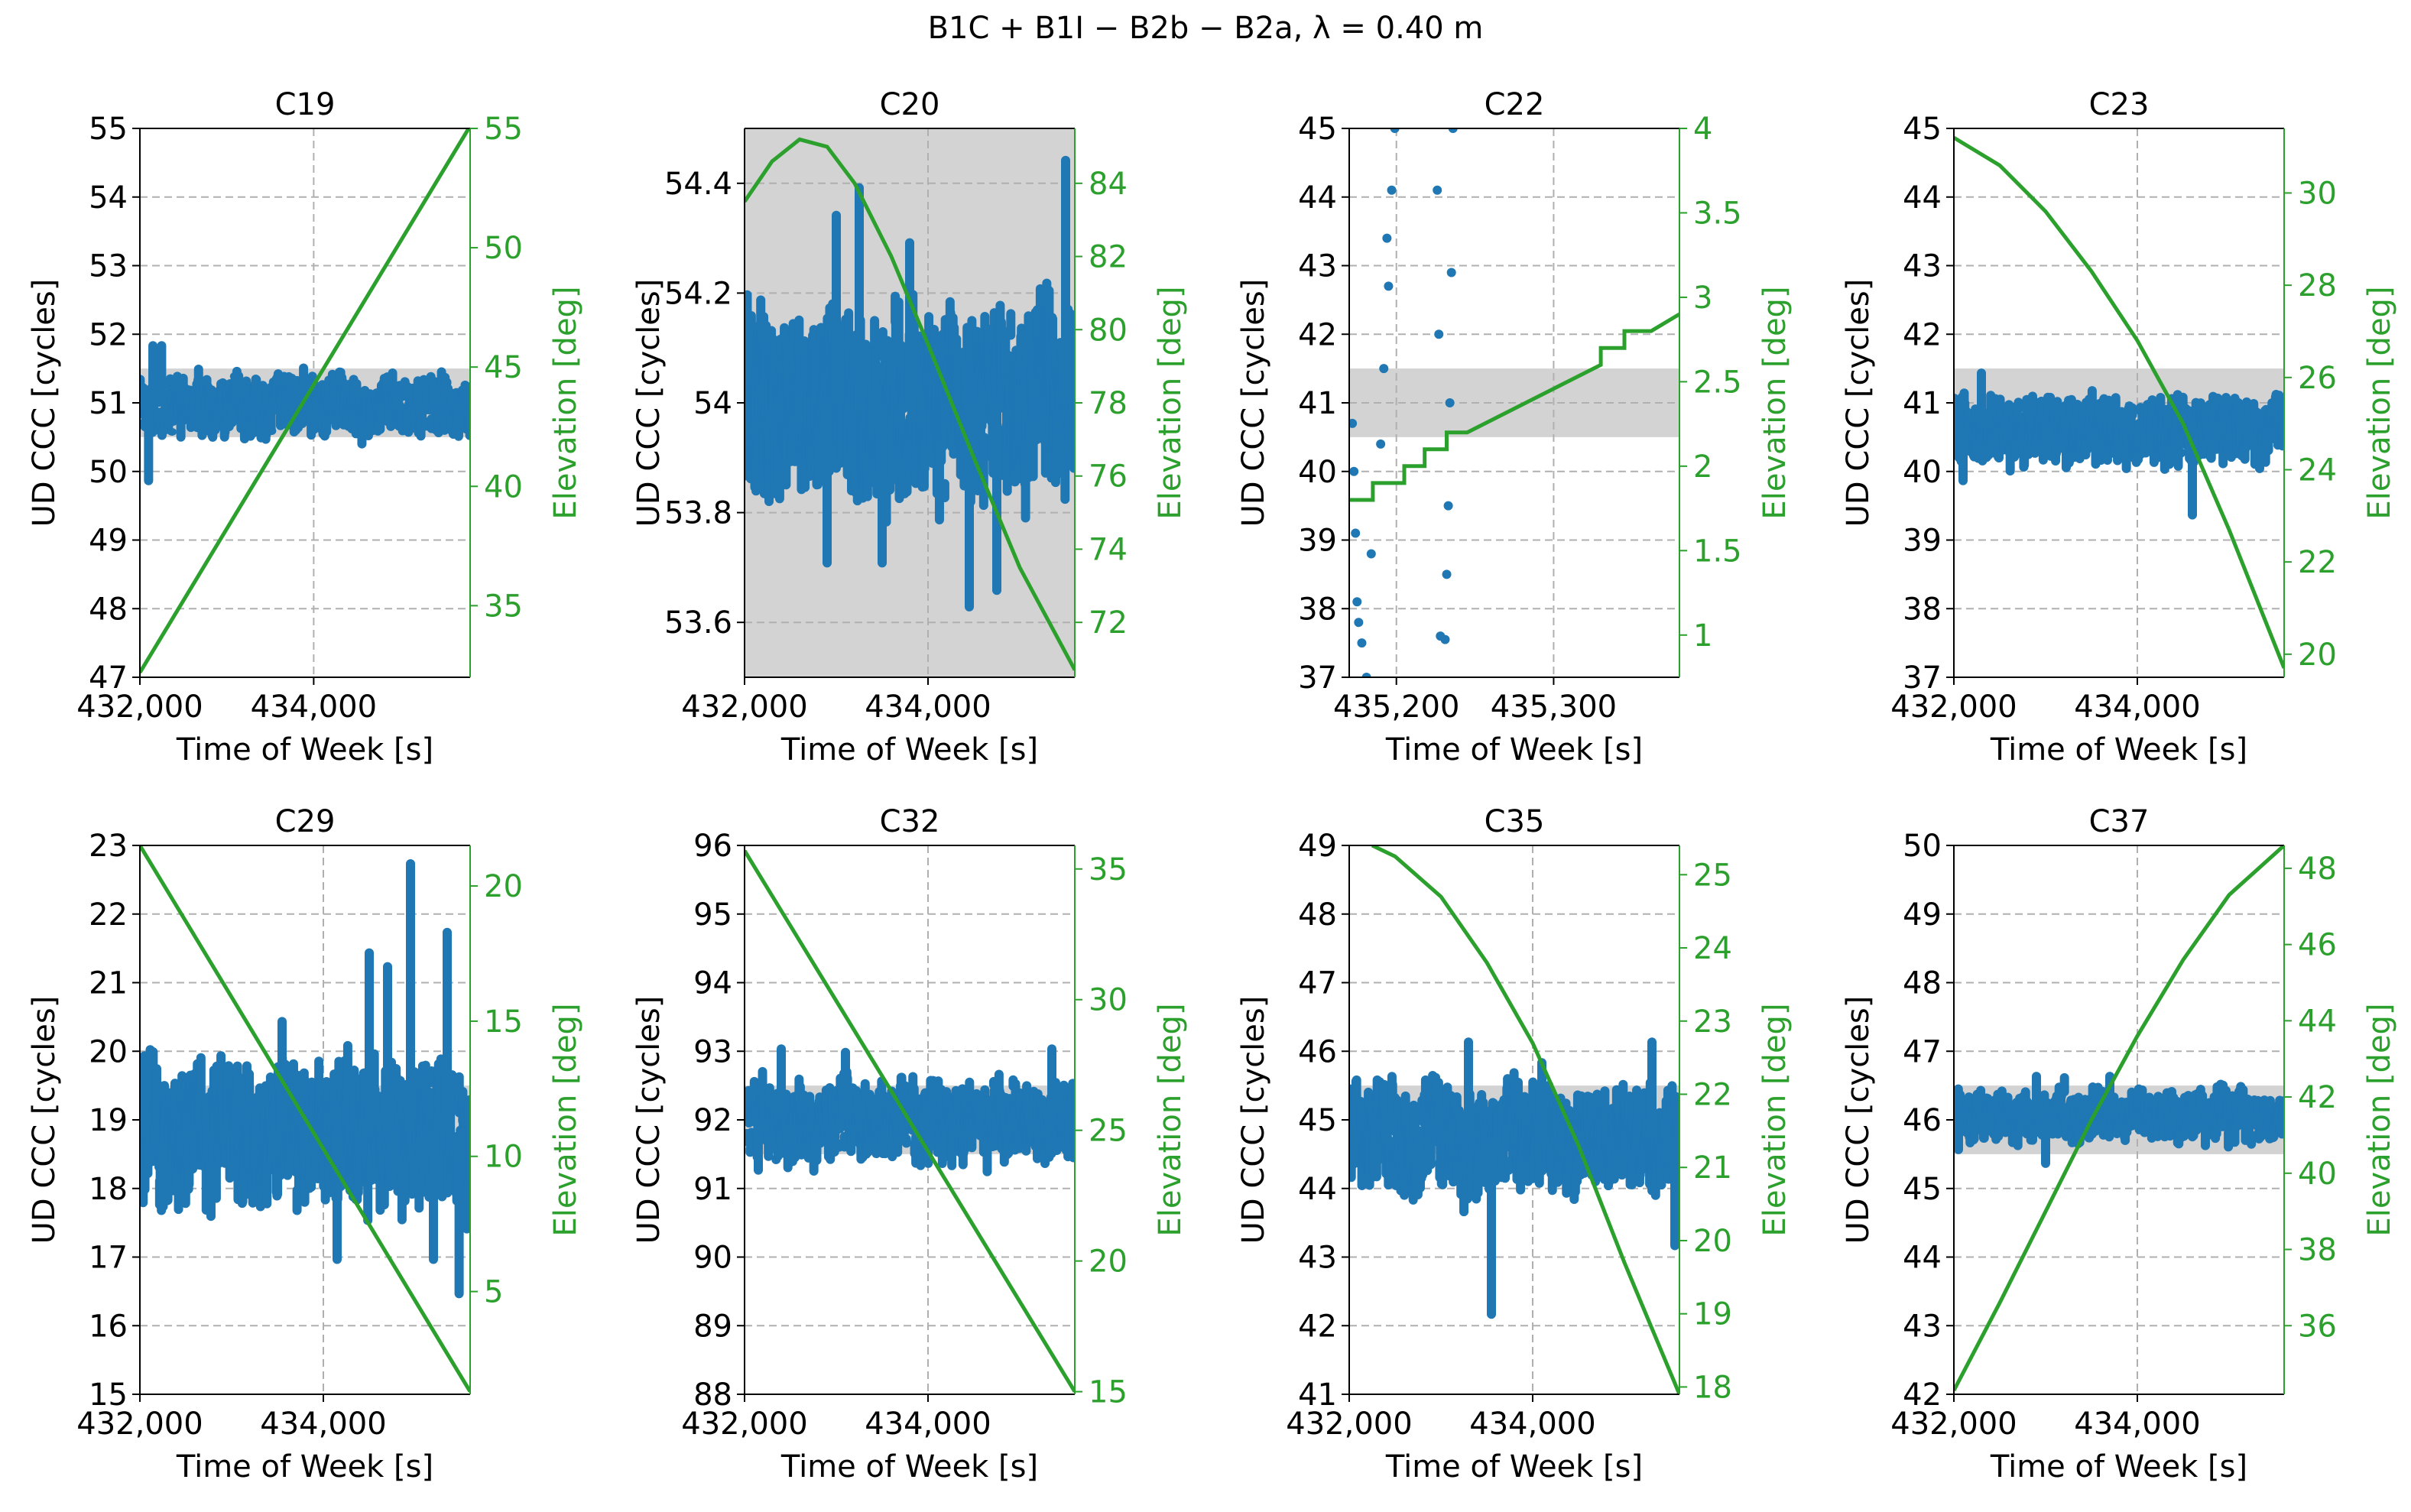  I want to click on ccc-series, so click(2119, 1120).